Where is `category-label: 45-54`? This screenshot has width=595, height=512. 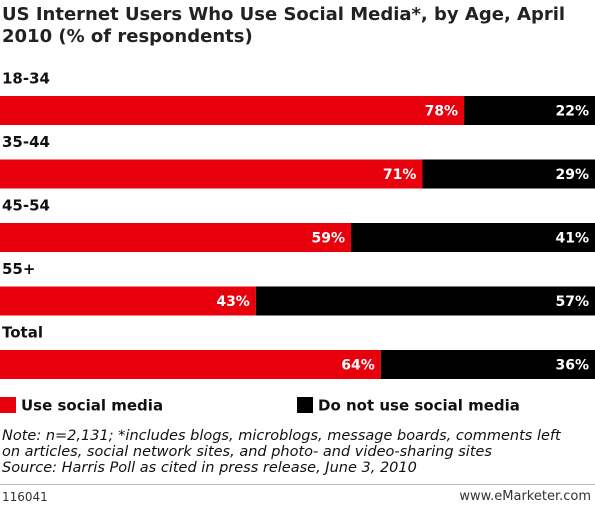
category-label: 45-54 is located at coordinates (26, 206).